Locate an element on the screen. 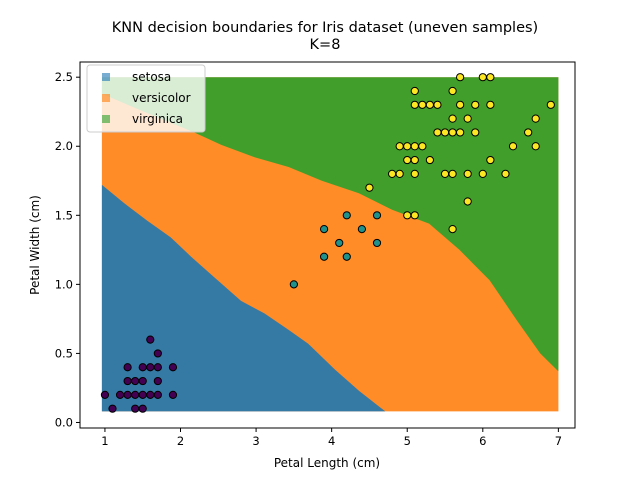  x-tick-label: 5 is located at coordinates (407, 441).